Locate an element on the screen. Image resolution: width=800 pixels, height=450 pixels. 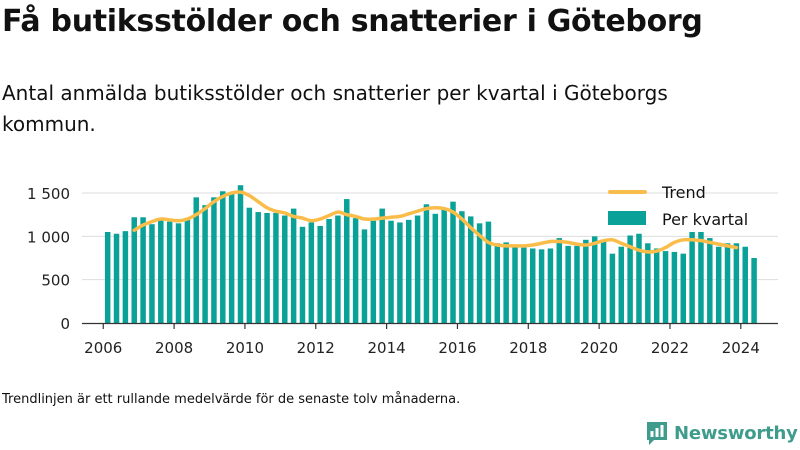
legend-bar-swatch is located at coordinates (627, 218).